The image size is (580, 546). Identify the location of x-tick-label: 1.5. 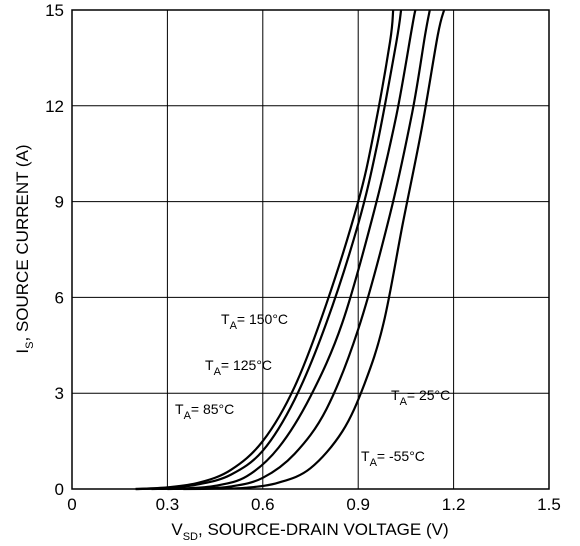
(549, 504).